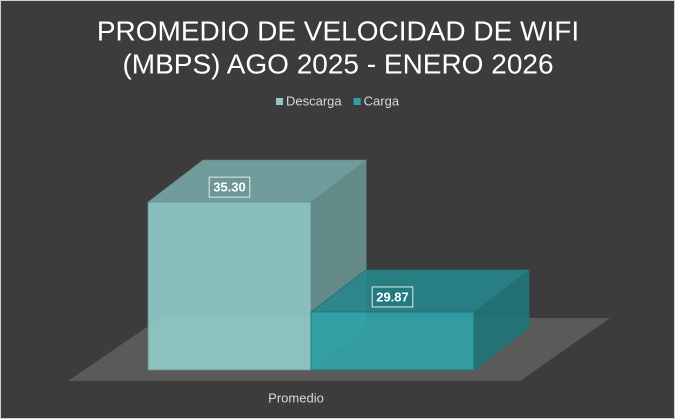  I want to click on legend-label: Descarga, so click(314, 100).